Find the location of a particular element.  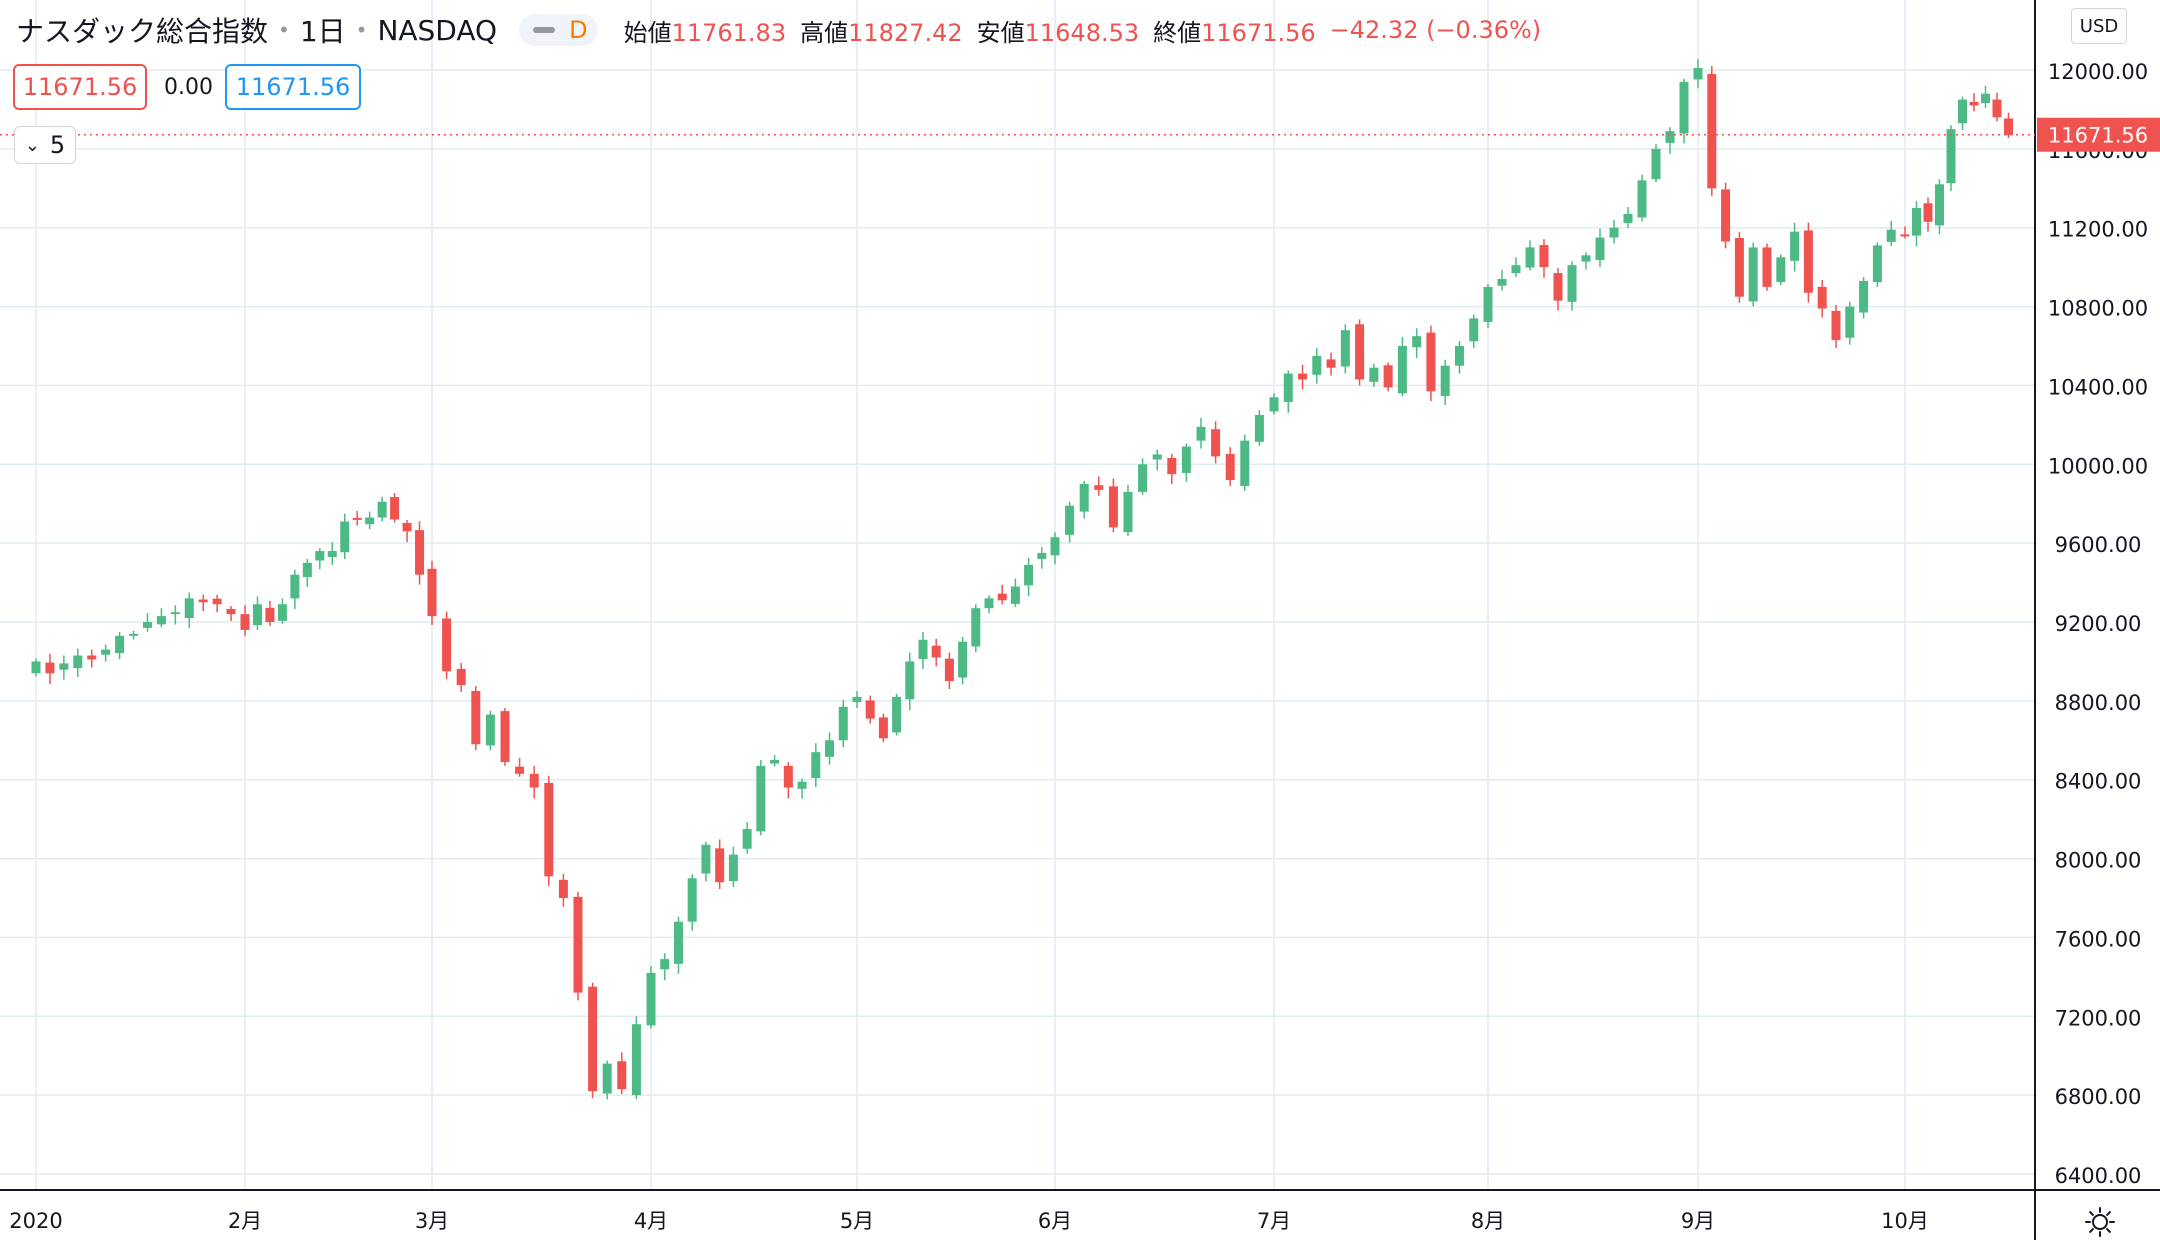

y-tick-label: 10400.00 is located at coordinates (2098, 387).